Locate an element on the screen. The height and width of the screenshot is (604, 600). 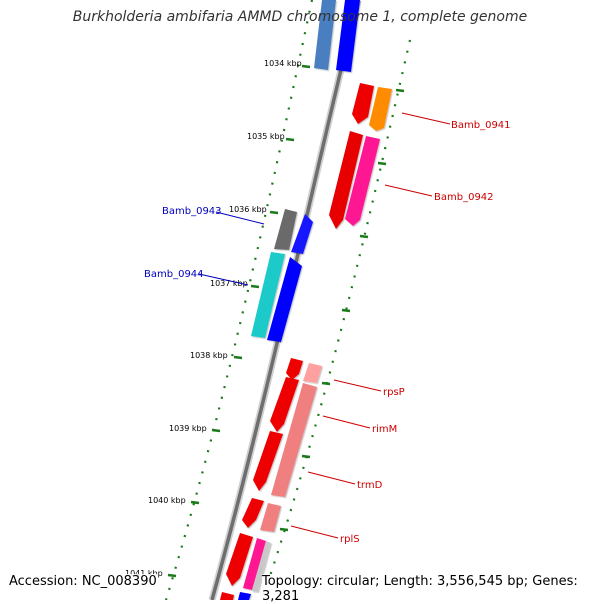
tick-label: 1037 kbp is located at coordinates (229, 283).